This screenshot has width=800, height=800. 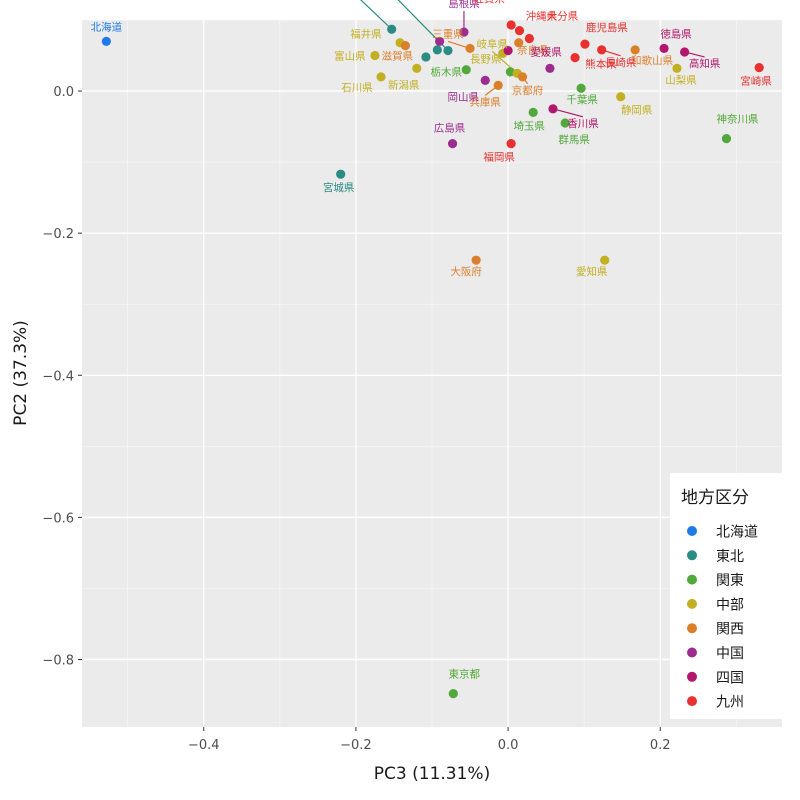 I want to click on point-label: 東京都, so click(x=465, y=674).